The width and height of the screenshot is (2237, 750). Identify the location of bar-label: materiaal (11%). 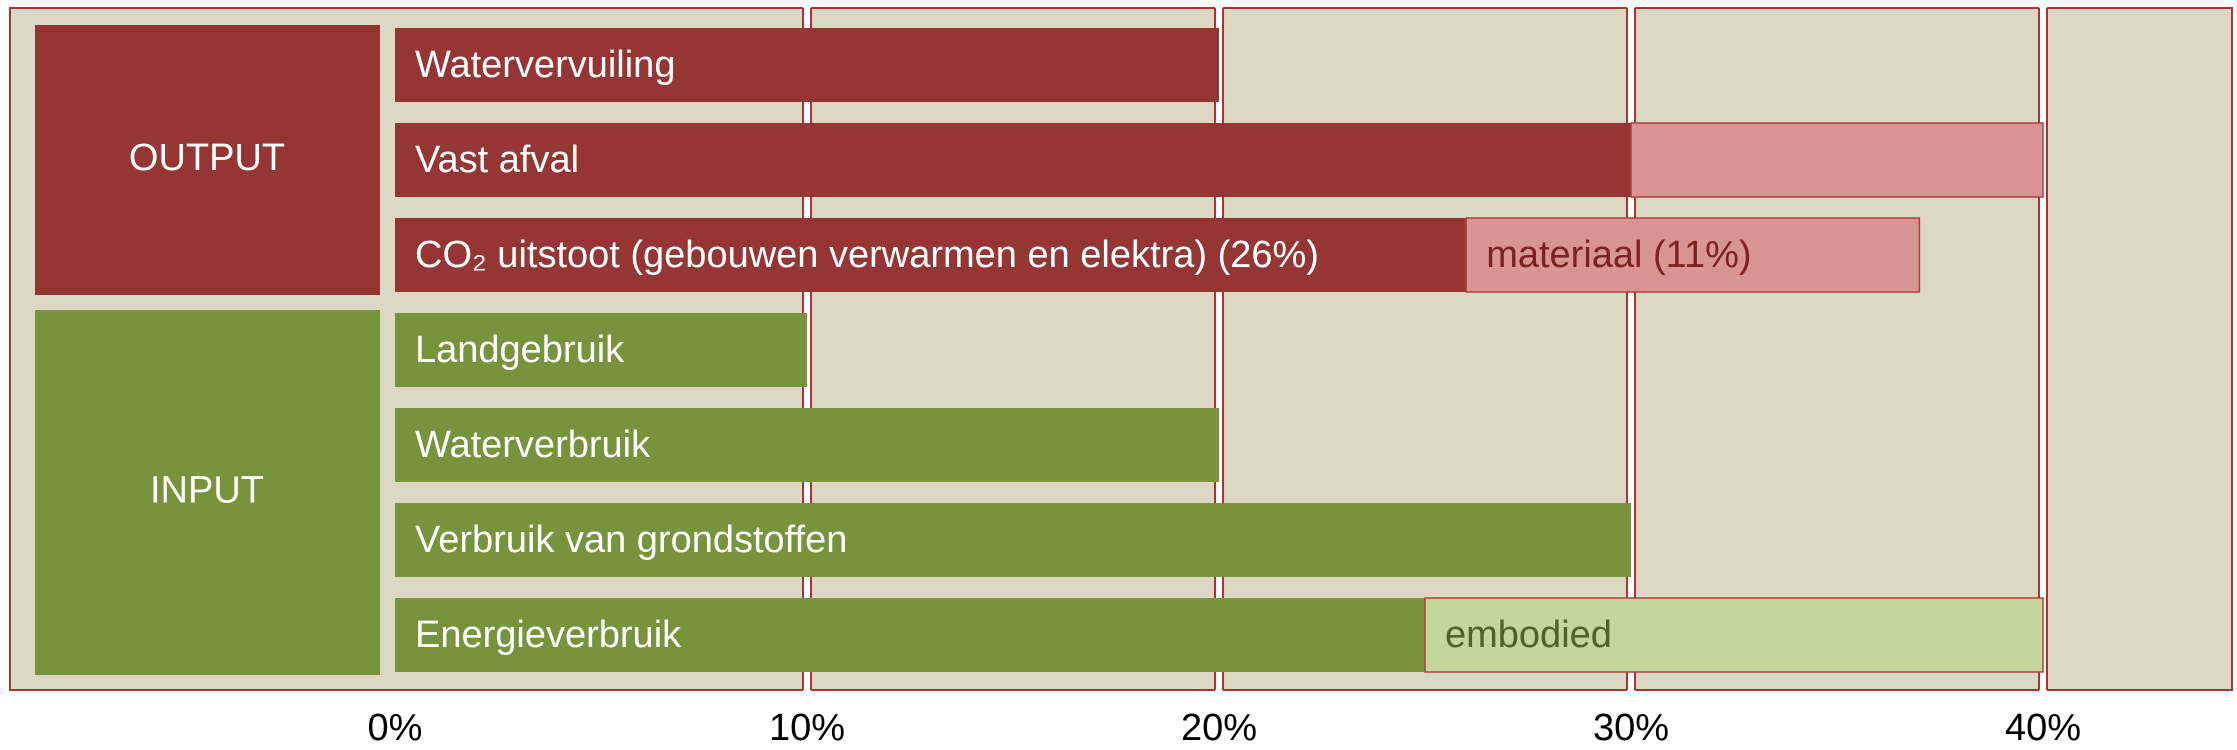
(1618, 255).